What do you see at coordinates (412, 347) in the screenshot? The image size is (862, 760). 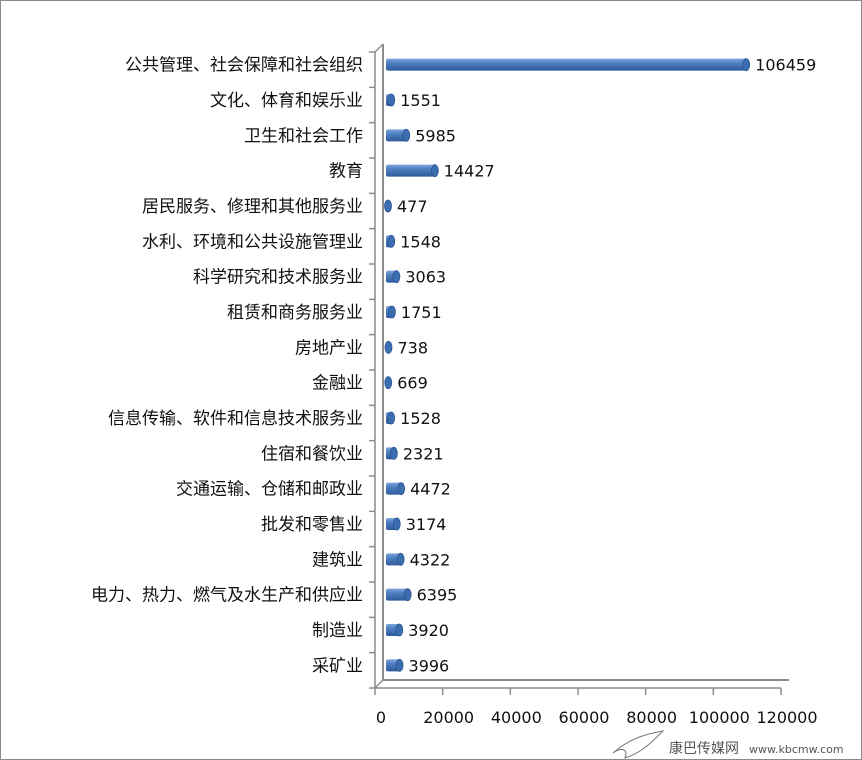 I see `data-label: 738` at bounding box center [412, 347].